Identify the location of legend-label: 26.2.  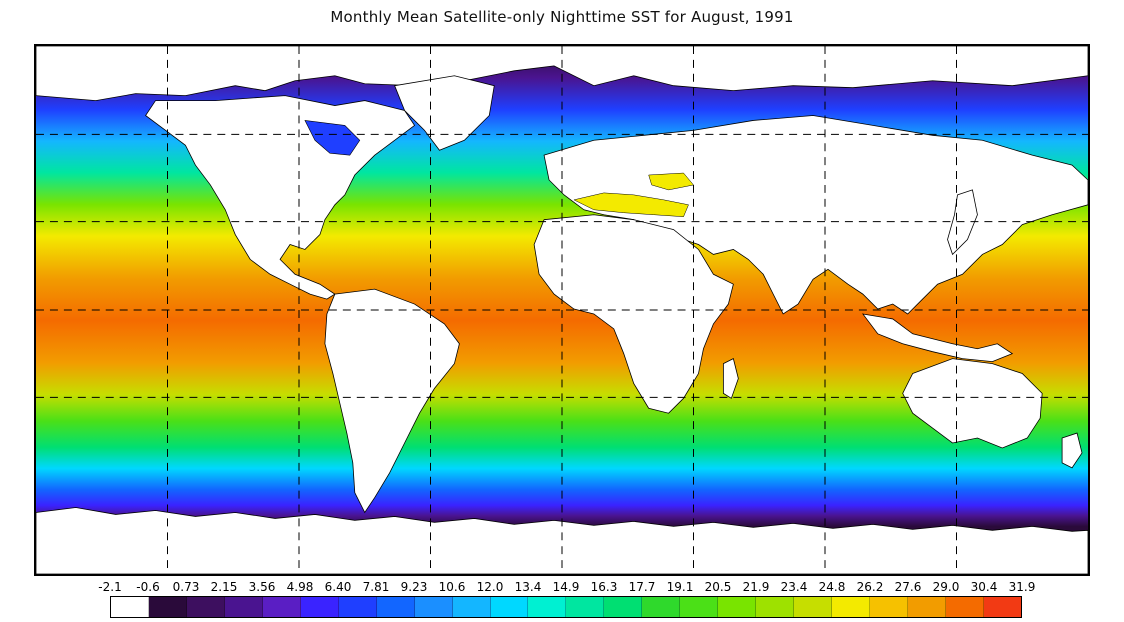
(870, 587).